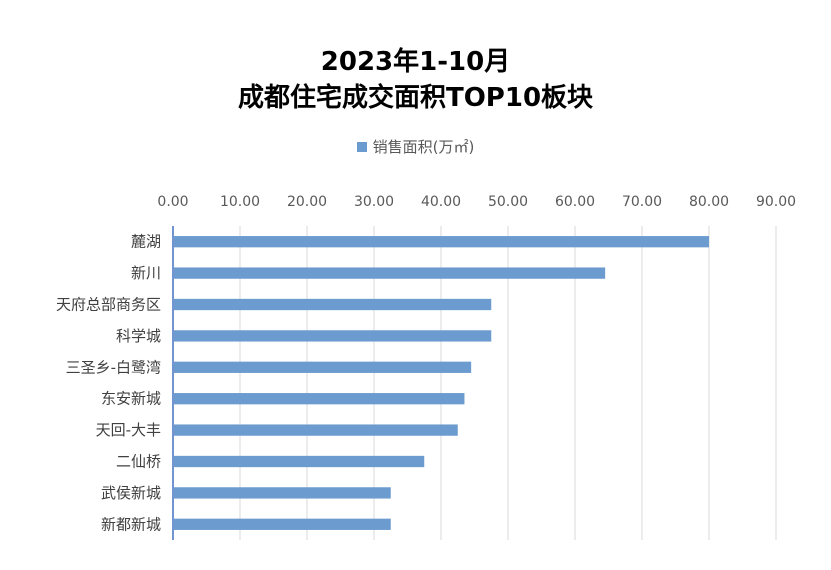  I want to click on category-label: 新川, so click(146, 273).